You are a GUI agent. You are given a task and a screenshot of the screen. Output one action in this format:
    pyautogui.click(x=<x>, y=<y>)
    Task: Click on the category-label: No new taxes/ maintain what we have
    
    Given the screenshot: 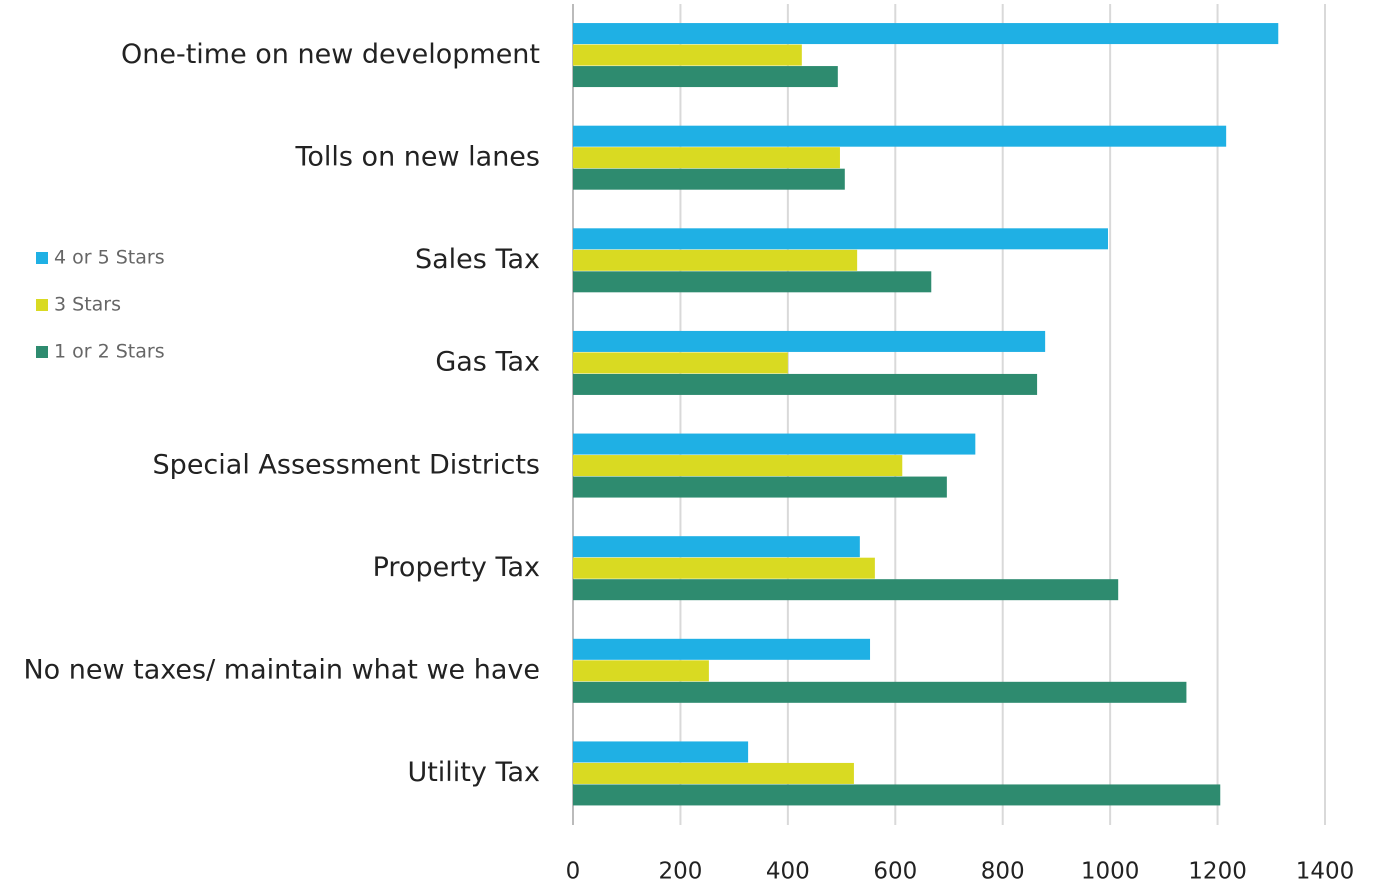 What is the action you would take?
    pyautogui.click(x=281, y=670)
    